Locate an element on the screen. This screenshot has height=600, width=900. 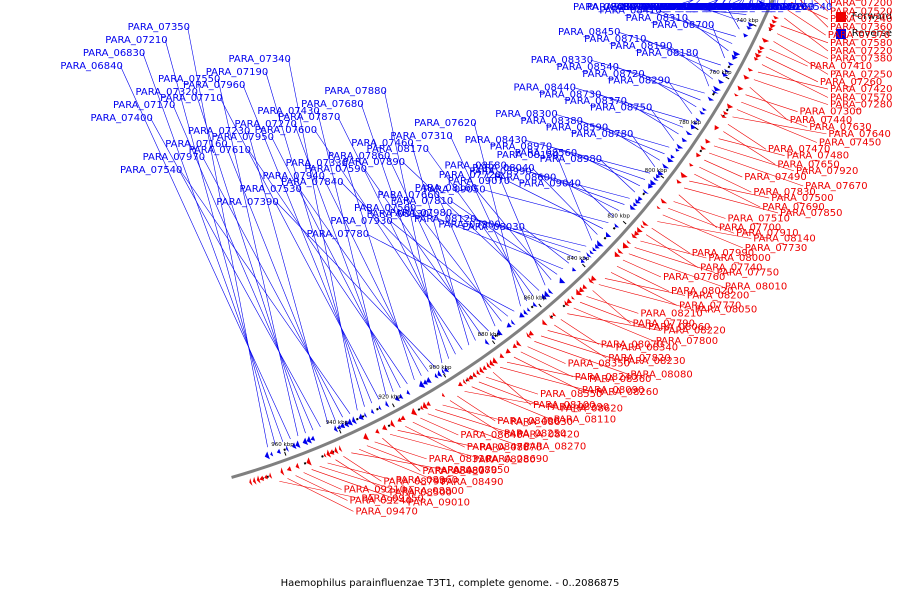
reverse-gene-label: PARA_08120 is located at coordinates (445, 219).